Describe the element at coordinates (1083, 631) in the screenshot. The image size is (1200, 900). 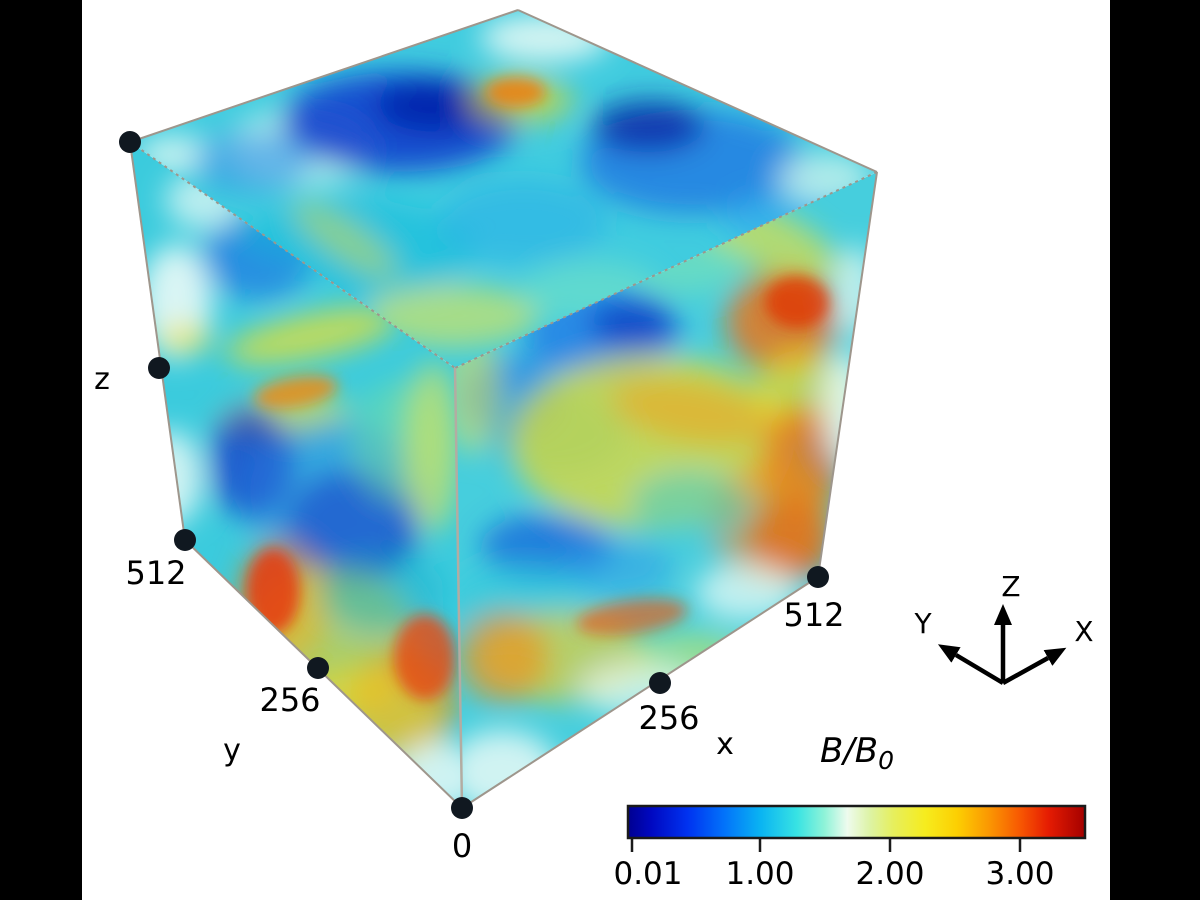
I see `orientation-x-label: X` at that location.